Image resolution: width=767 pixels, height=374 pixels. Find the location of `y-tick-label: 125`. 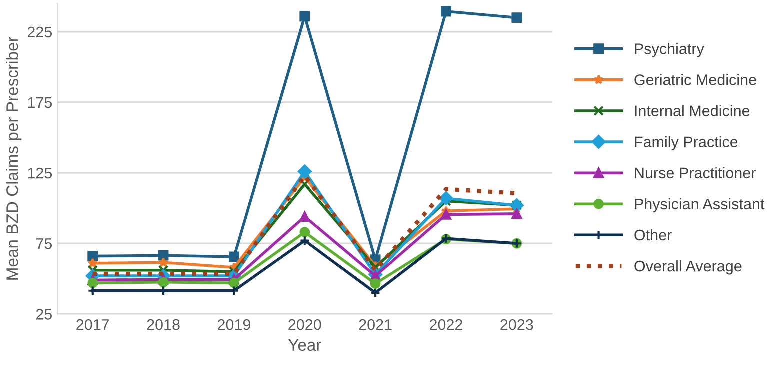

y-tick-label: 125 is located at coordinates (40, 173).